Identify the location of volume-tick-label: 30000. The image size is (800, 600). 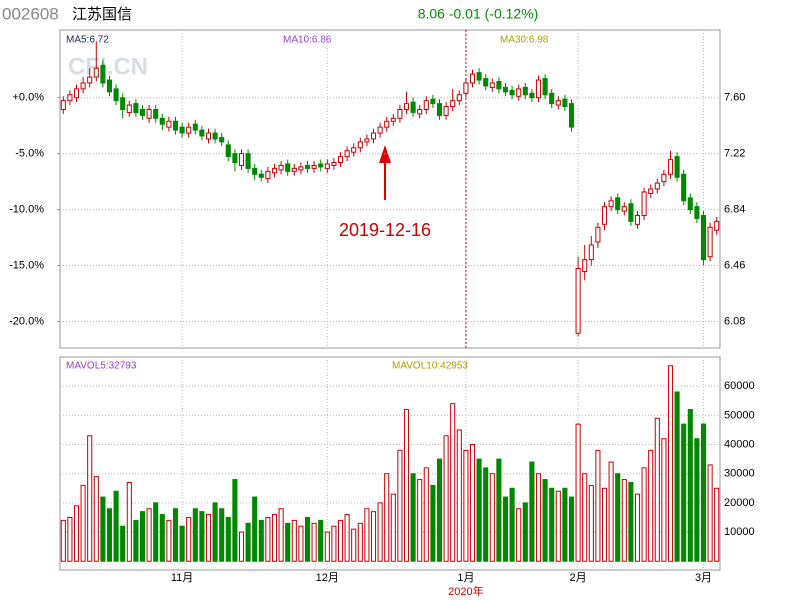
(739, 474).